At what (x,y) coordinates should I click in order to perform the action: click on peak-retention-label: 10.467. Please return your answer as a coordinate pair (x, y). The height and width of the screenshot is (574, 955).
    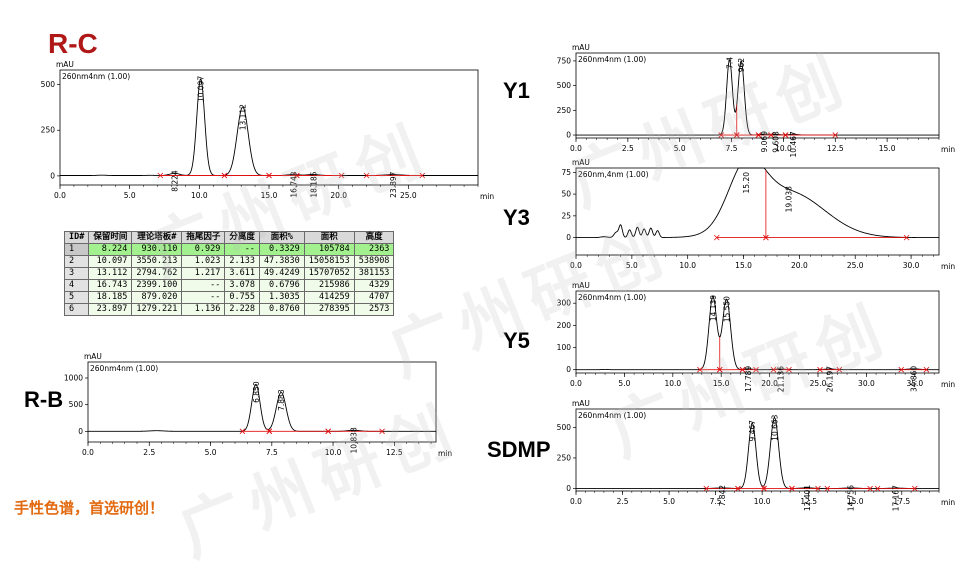
    Looking at the image, I should click on (793, 144).